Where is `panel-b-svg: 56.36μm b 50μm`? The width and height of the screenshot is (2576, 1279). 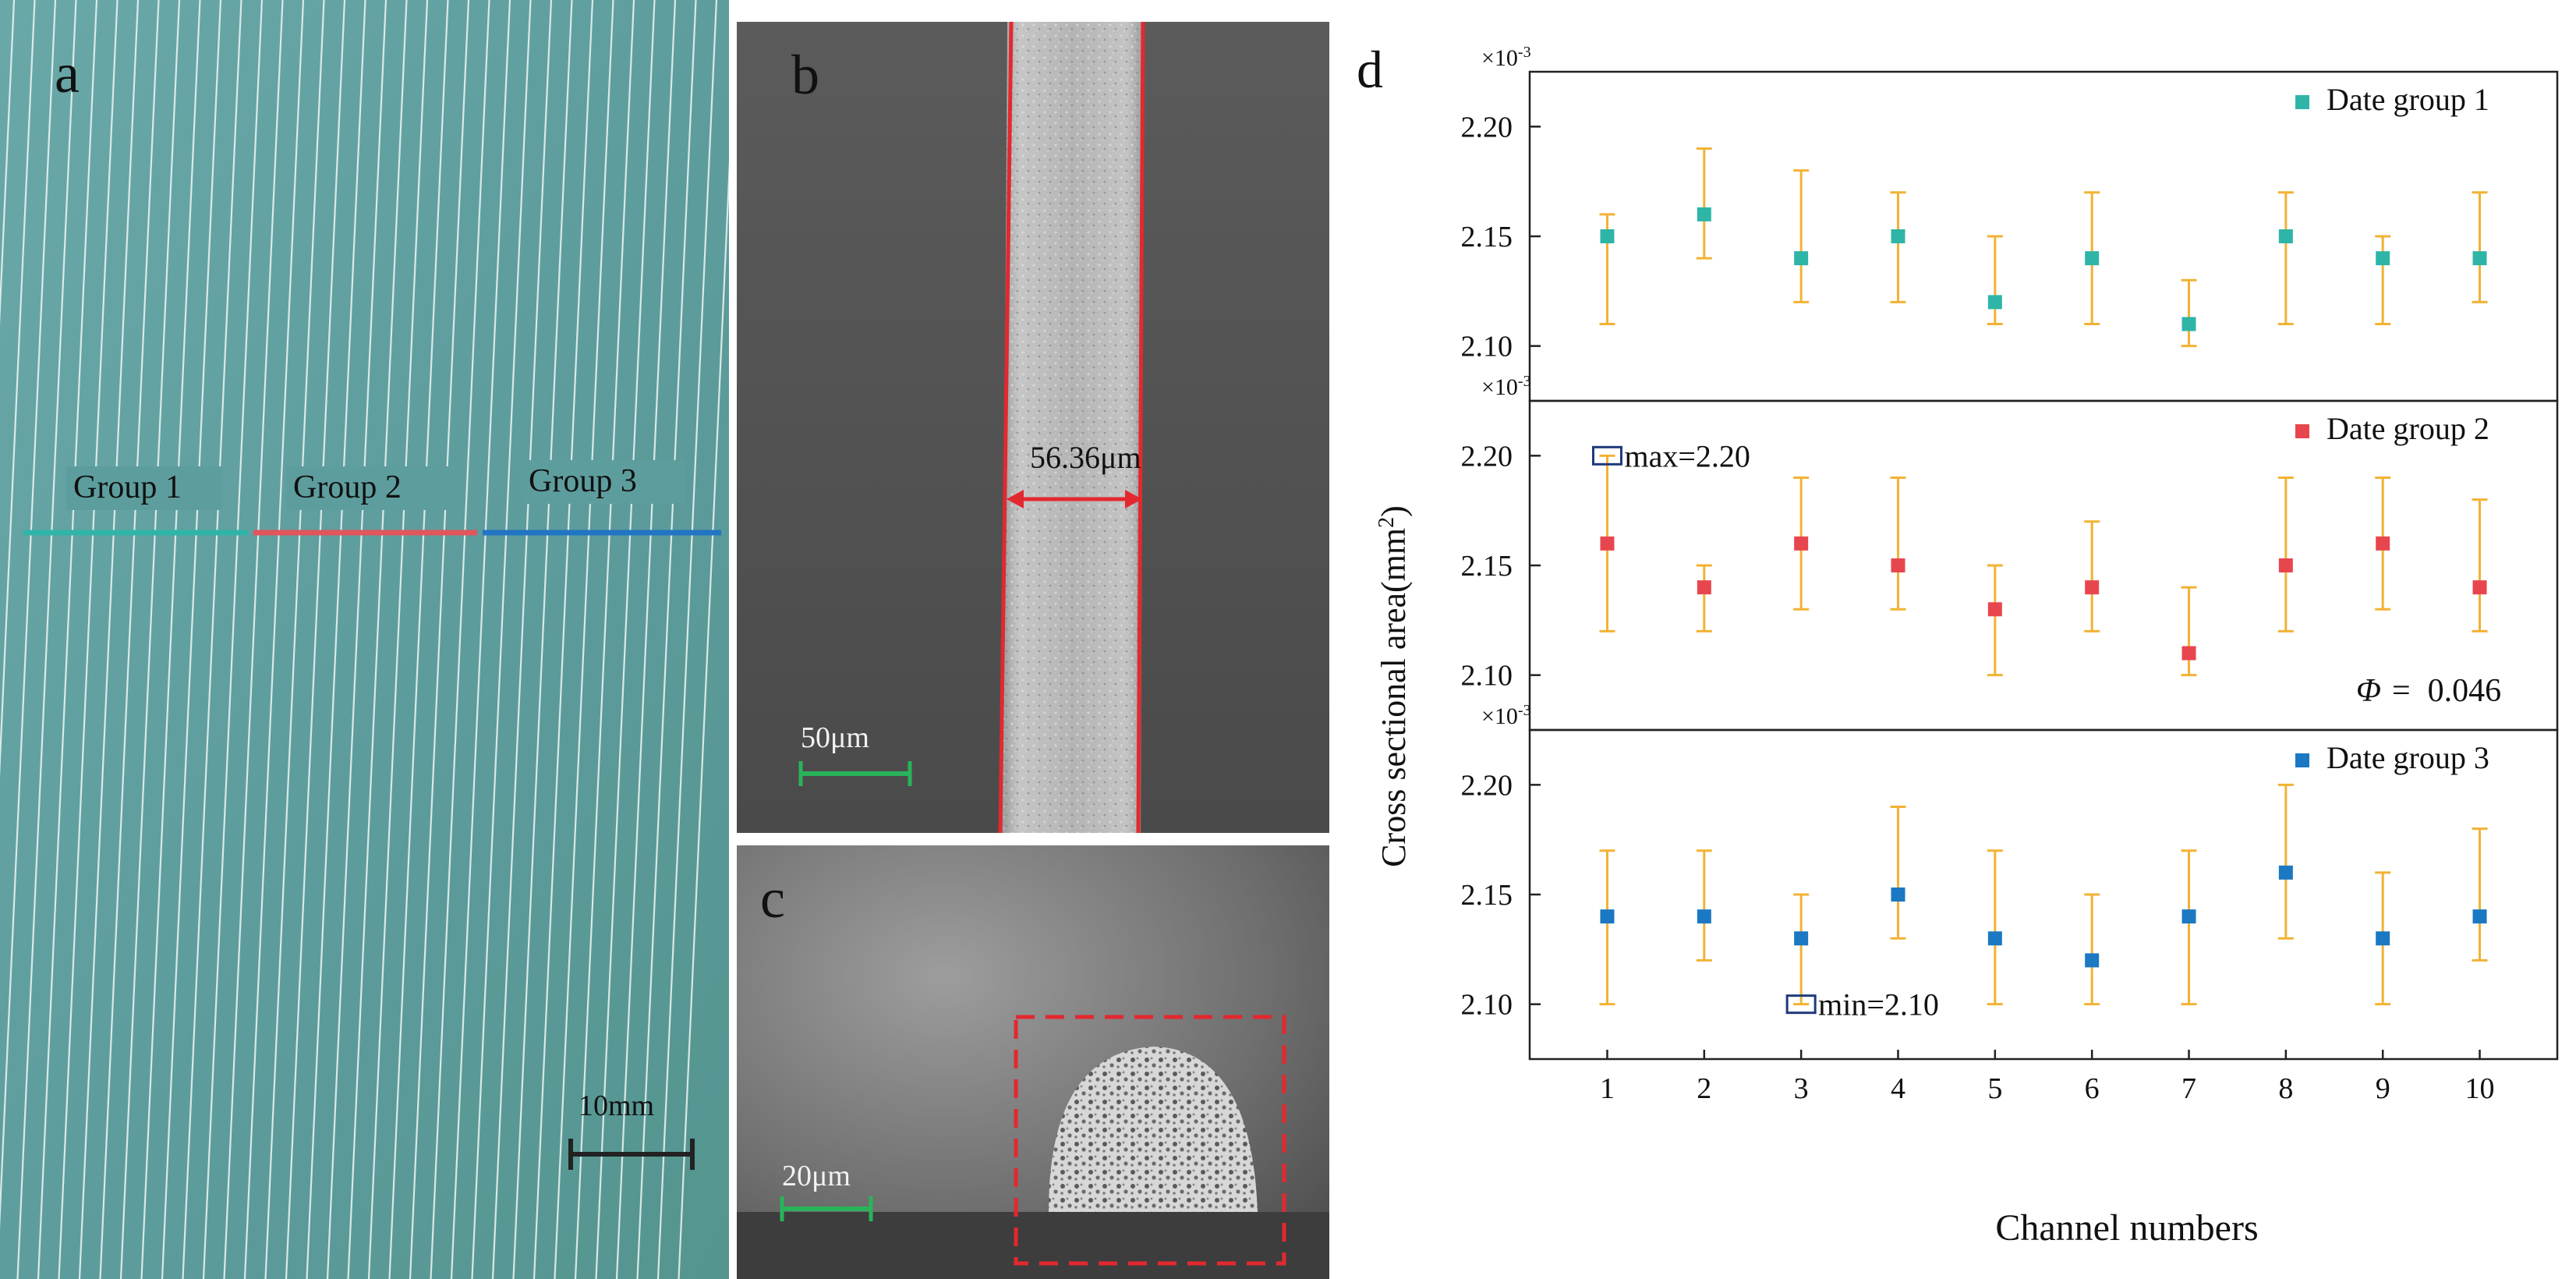 panel-b-svg: 56.36μm b 50μm is located at coordinates (1033, 427).